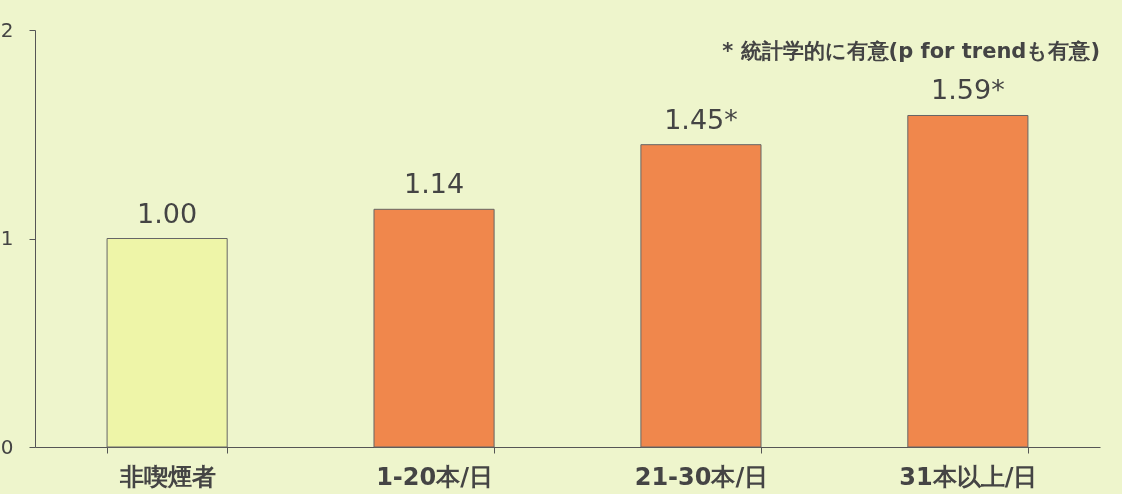  Describe the element at coordinates (701, 476) in the screenshot. I see `x-tick-label: 21-30本/日` at that location.